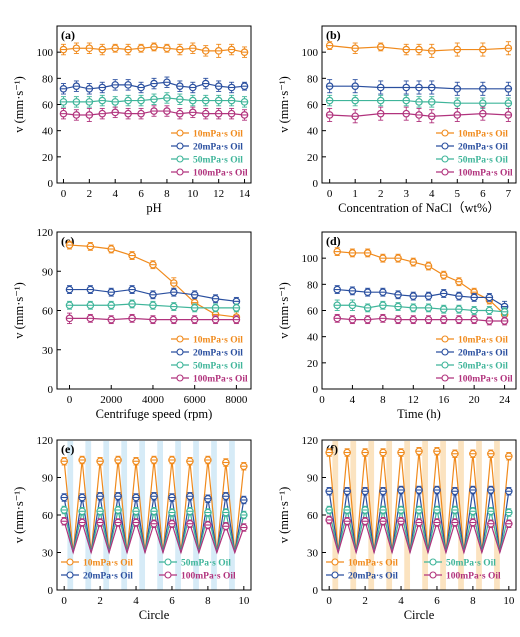  Describe the element at coordinates (244, 601) in the screenshot. I see `x-tick-label: 10` at that location.